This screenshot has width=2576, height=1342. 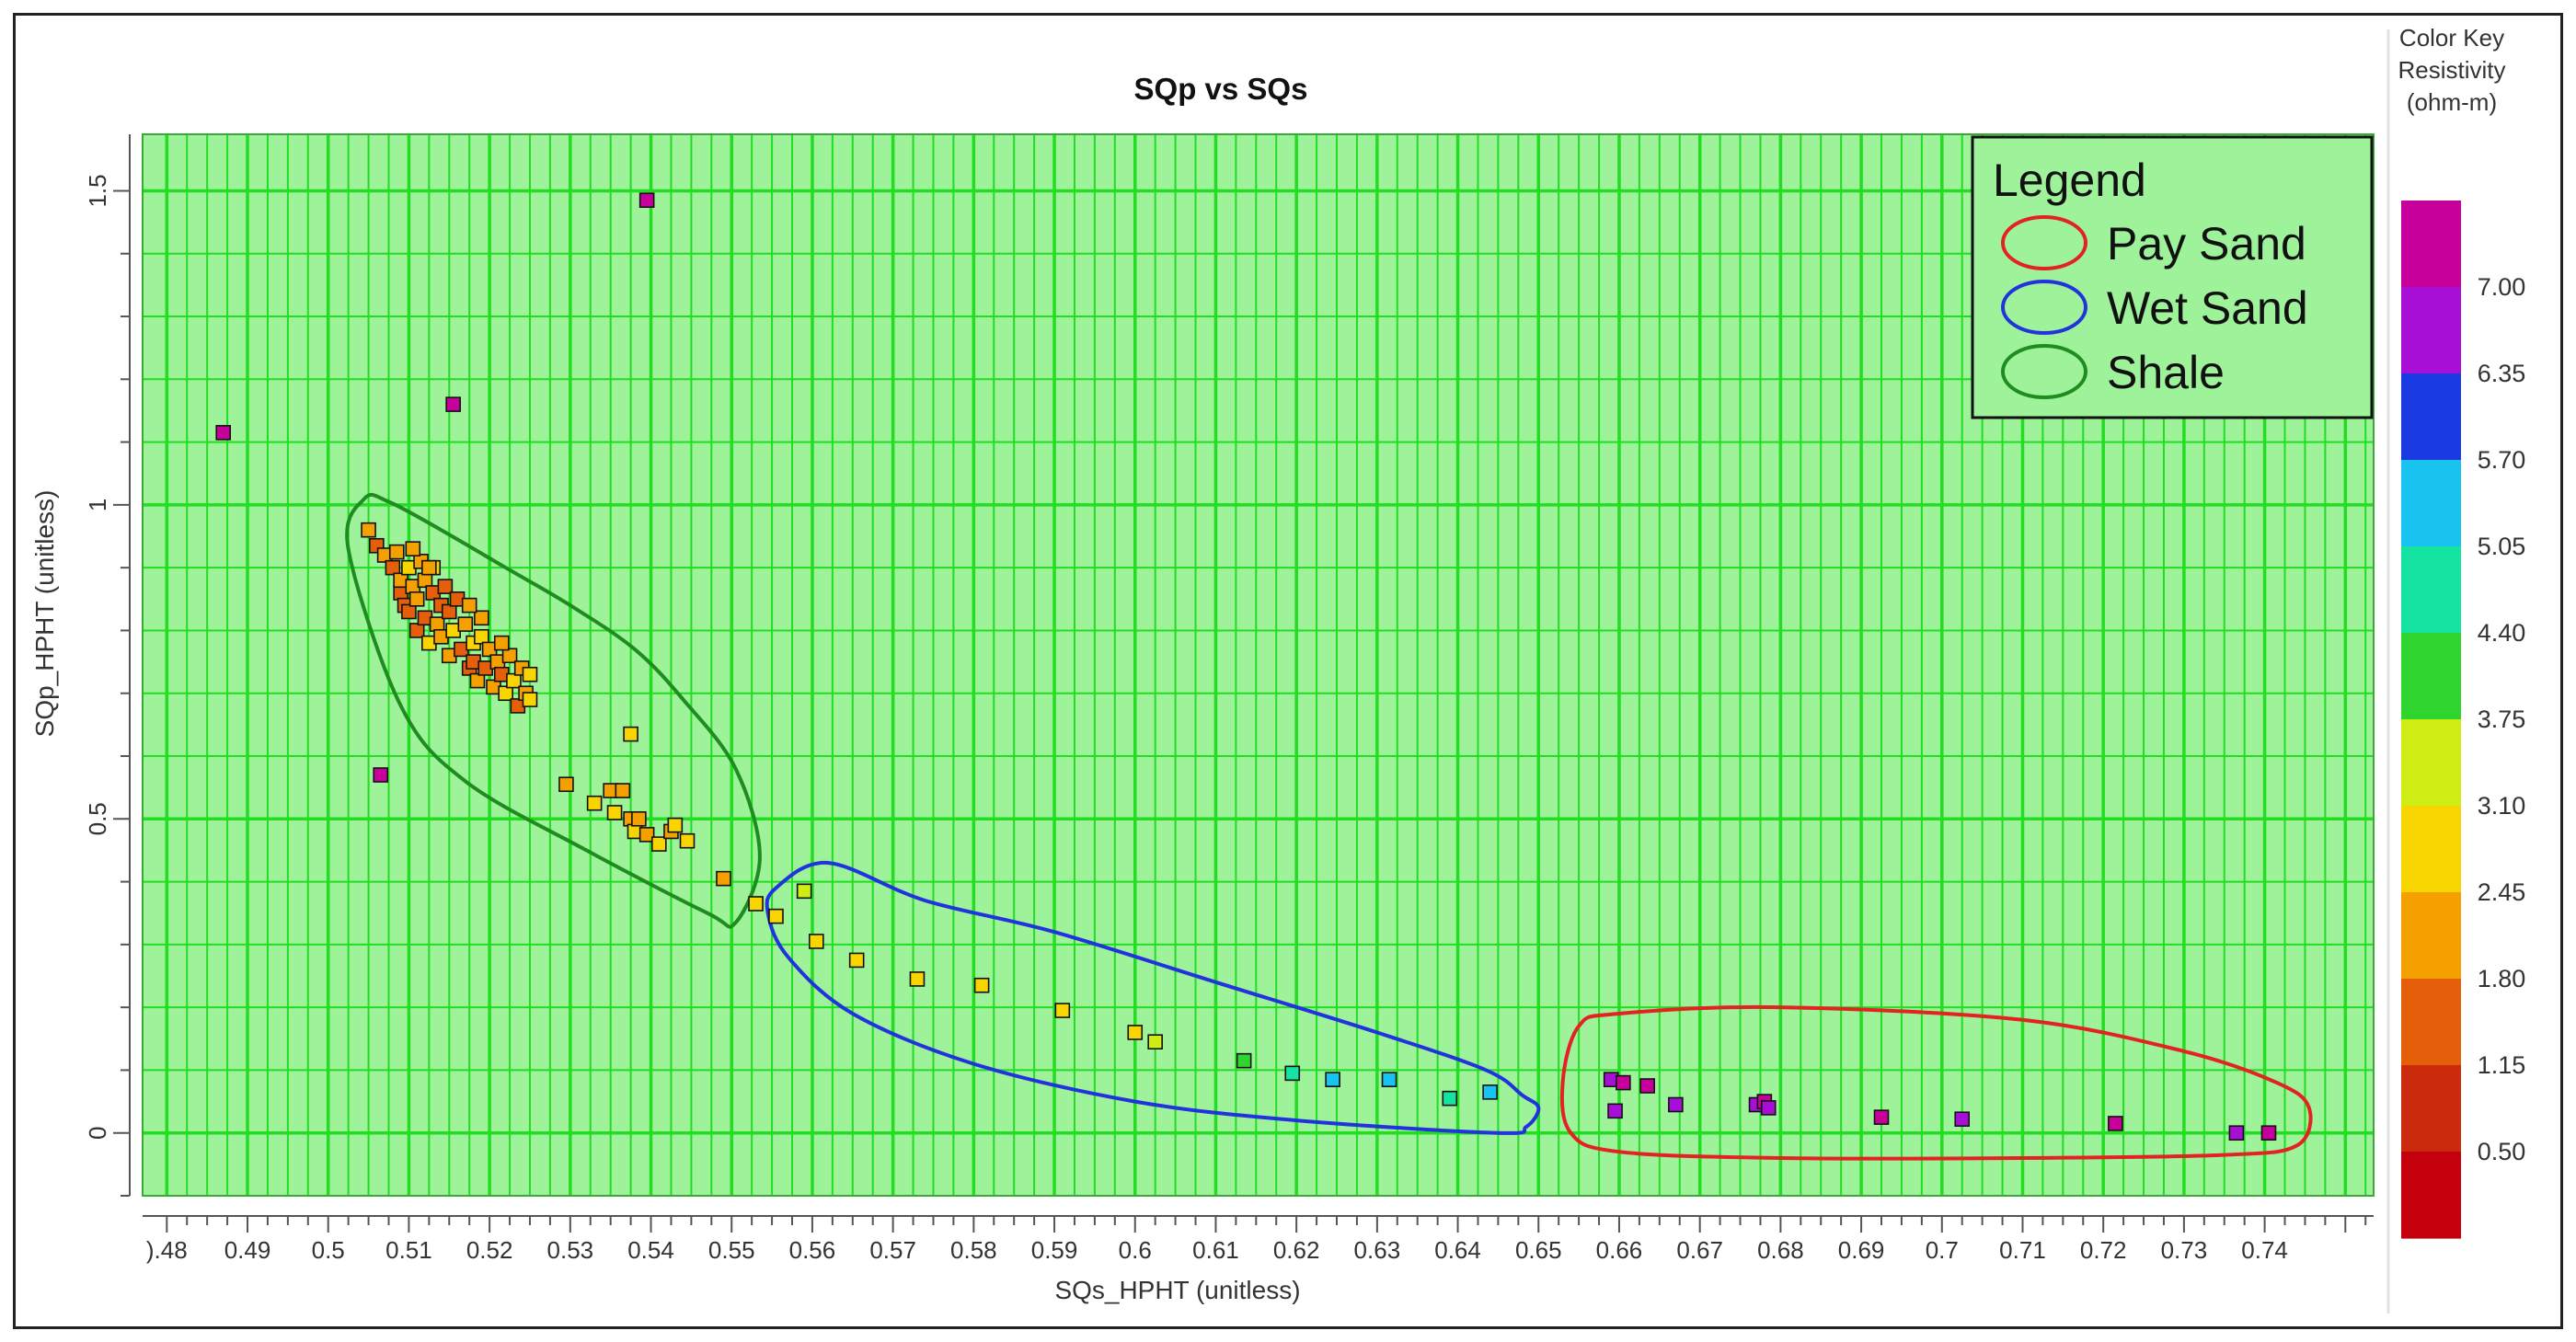 What do you see at coordinates (2502, 979) in the screenshot?
I see `color-key-label: 1.80` at bounding box center [2502, 979].